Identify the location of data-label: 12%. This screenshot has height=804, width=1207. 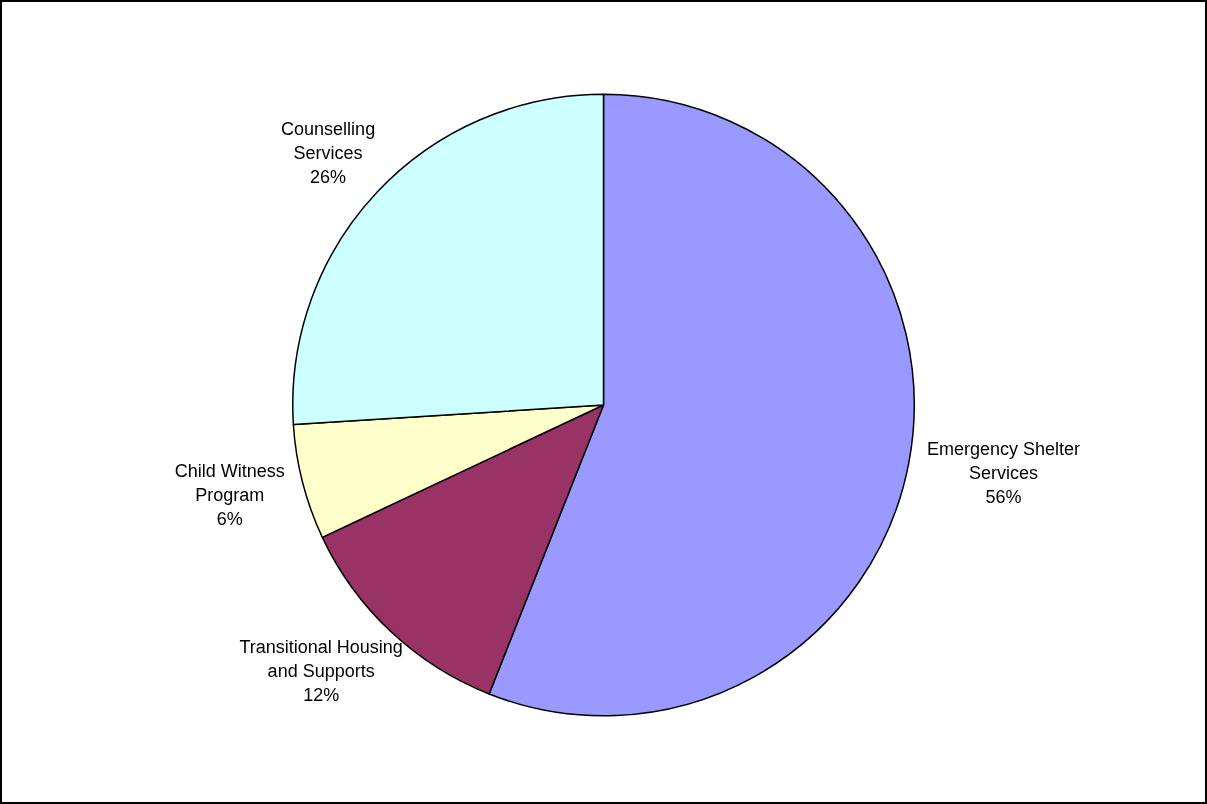
(321, 695).